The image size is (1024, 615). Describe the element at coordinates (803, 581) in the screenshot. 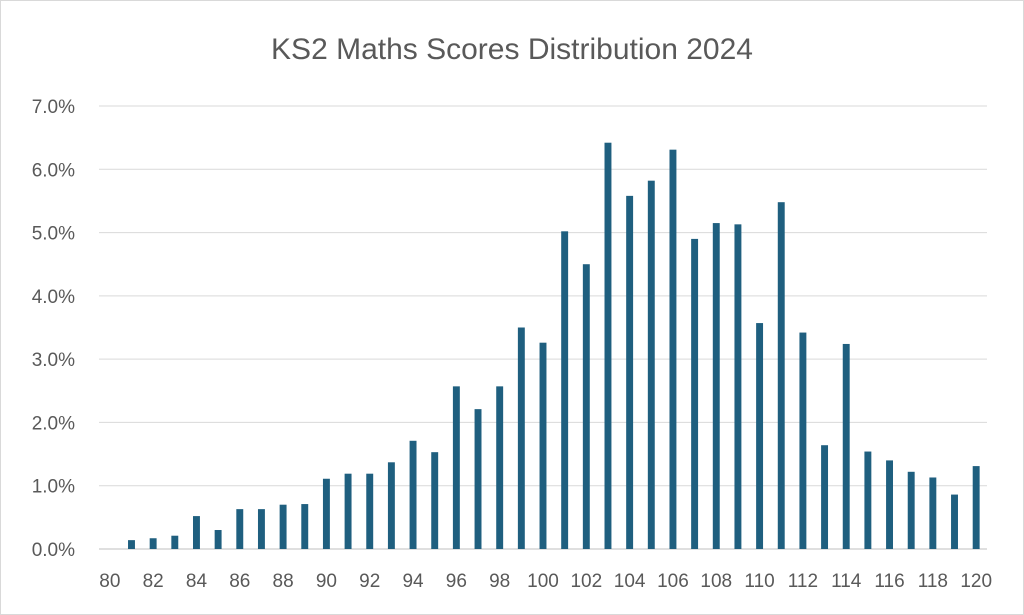

I see `x-tick-label: 112` at that location.